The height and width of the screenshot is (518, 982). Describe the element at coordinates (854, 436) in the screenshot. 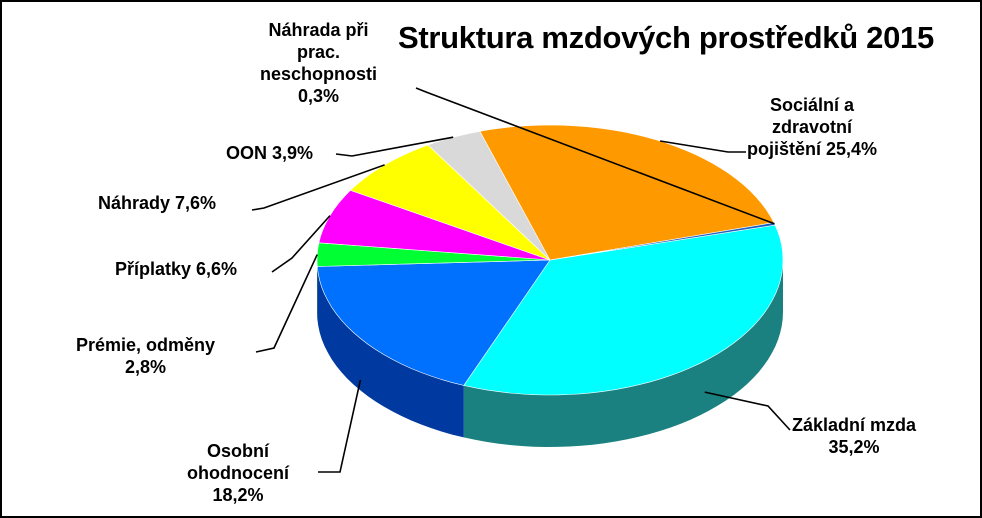

I see `label-zakladni-mzda: Základní mzda 35,2%` at that location.